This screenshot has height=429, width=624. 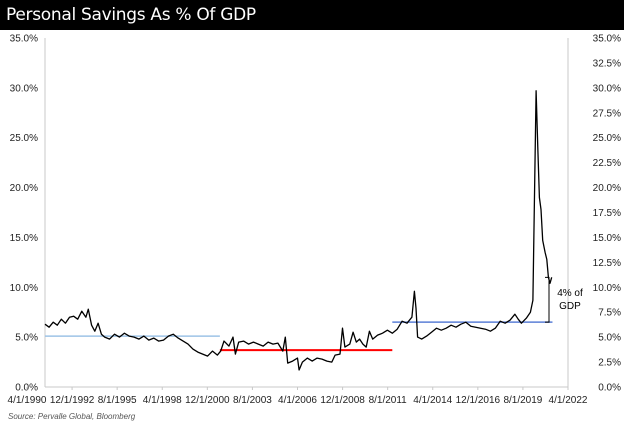 What do you see at coordinates (252, 400) in the screenshot?
I see `x-tick-label: 8/1/2003` at bounding box center [252, 400].